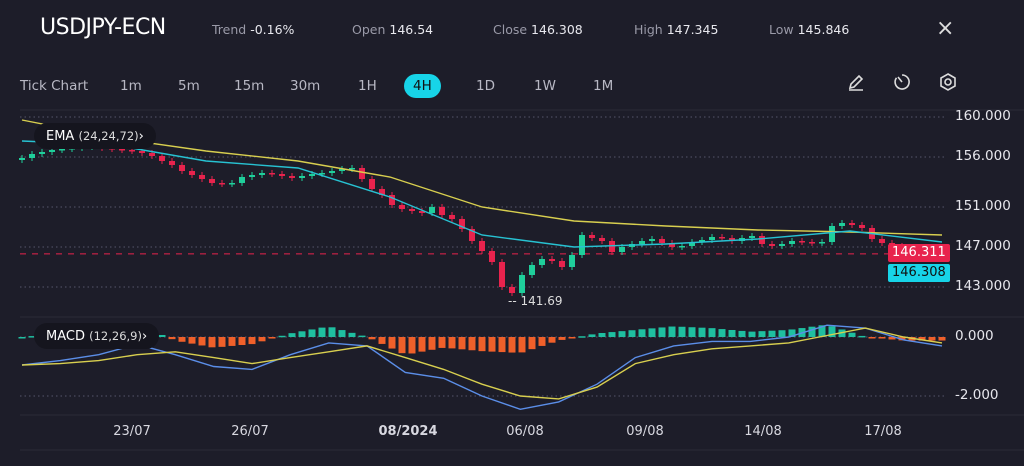 This screenshot has height=466, width=1024. I want to click on timeframe-30m: 30m, so click(305, 86).